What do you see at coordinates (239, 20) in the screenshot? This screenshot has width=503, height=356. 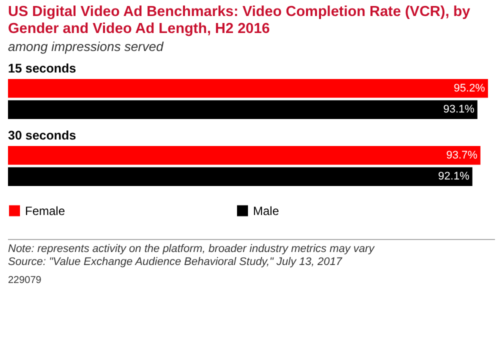 I see `chart-title: US Digital Video Ad Benchmarks: Video Completion Rate (VCR), by Gender and Video Ad Length, H2 2016` at bounding box center [239, 20].